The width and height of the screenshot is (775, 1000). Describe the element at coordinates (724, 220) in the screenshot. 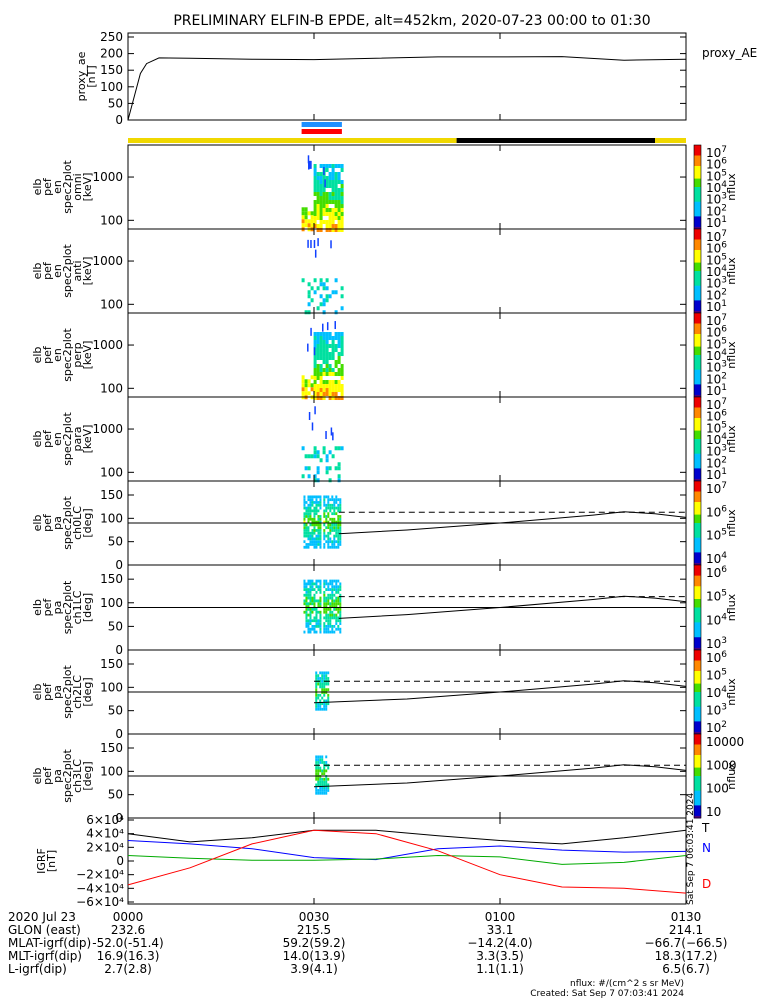

I see `colorbar-exponent: 1` at that location.